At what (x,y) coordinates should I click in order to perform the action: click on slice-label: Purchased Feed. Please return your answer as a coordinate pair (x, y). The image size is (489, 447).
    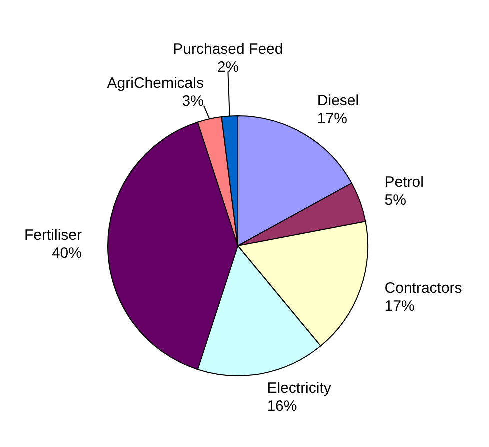
    Looking at the image, I should click on (228, 49).